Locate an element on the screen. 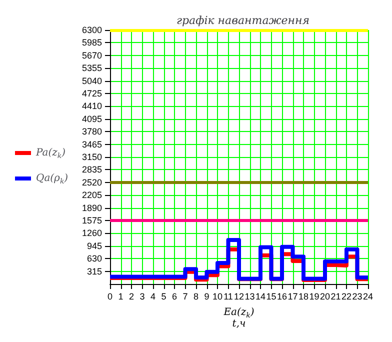 The height and width of the screenshot is (342, 392). y-tick-label: 315 is located at coordinates (94, 271).